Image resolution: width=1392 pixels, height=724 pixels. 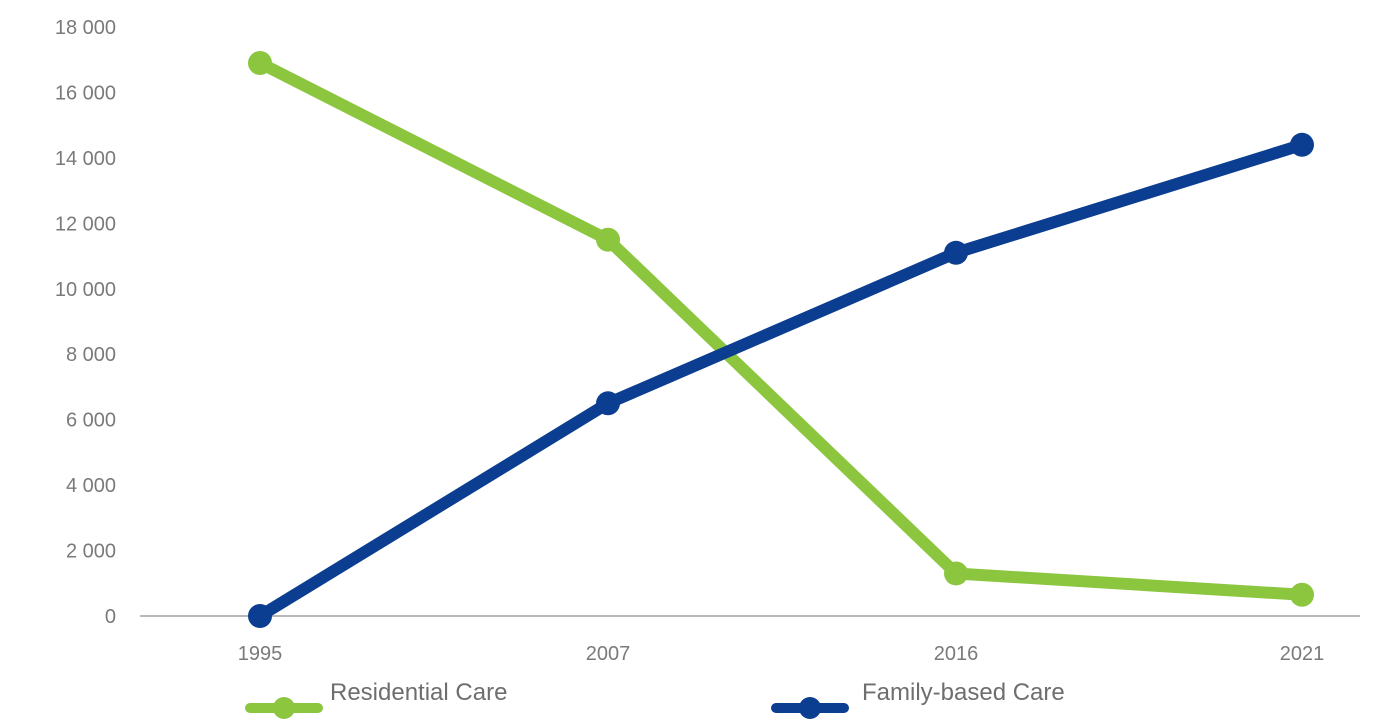 I want to click on y-tick-label: 18 000, so click(x=85, y=28).